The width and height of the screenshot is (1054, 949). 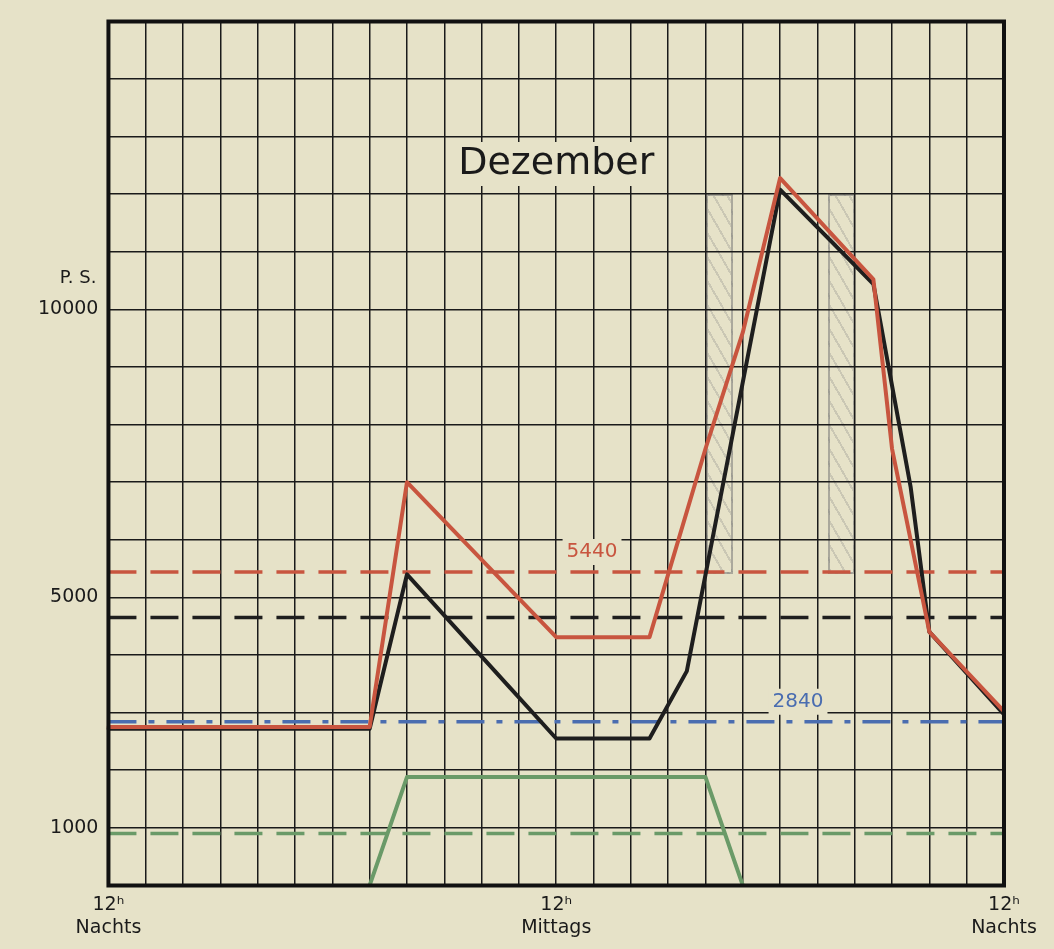 I want to click on x-tick-label: 12ʰ Mittags, so click(x=556, y=914).